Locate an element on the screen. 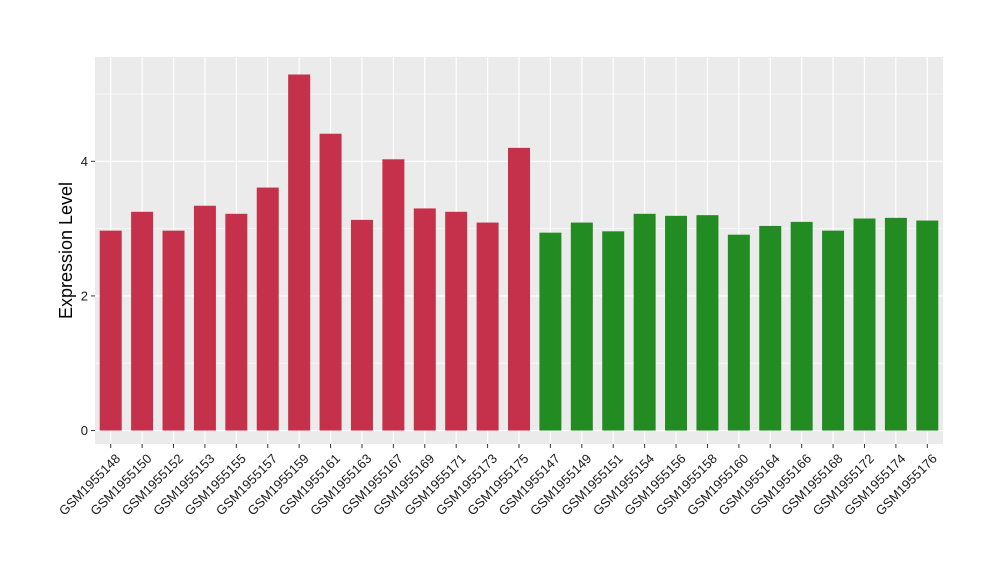 The width and height of the screenshot is (1000, 580). bar-GSM1955153 is located at coordinates (204, 318).